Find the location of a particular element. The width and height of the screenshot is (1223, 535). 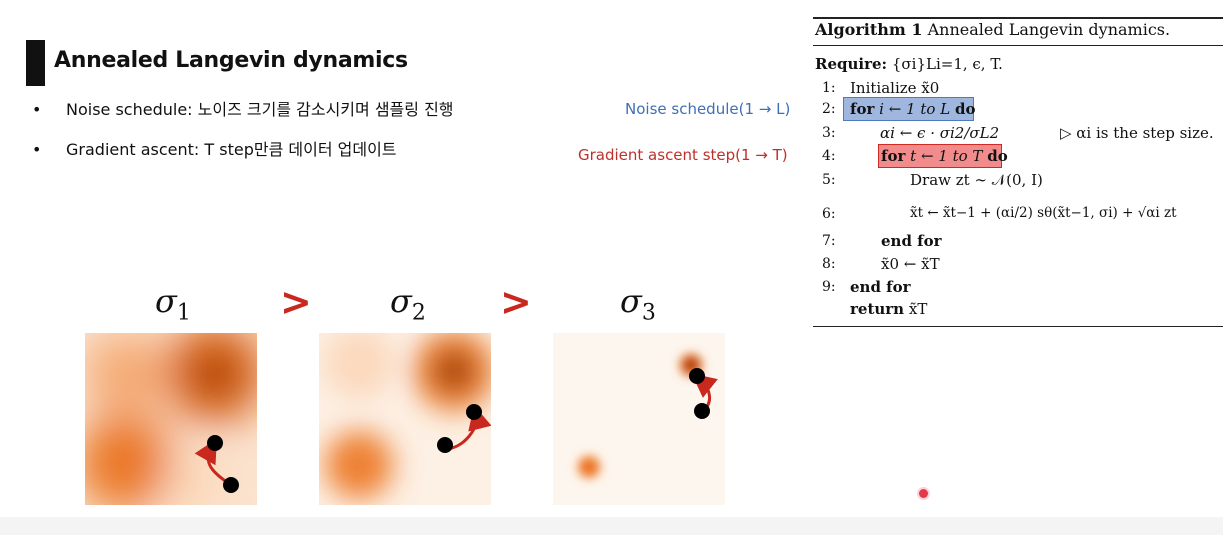

line-number: 1: is located at coordinates (829, 88).